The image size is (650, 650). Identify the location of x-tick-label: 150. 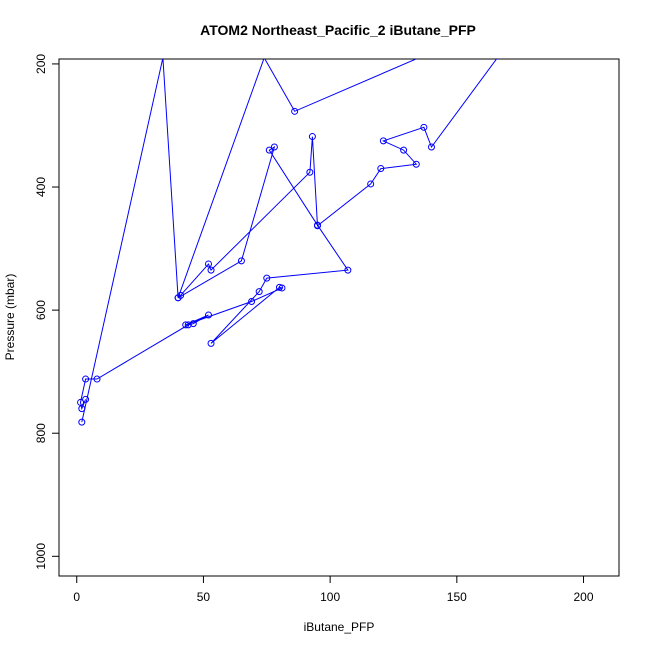
(457, 597).